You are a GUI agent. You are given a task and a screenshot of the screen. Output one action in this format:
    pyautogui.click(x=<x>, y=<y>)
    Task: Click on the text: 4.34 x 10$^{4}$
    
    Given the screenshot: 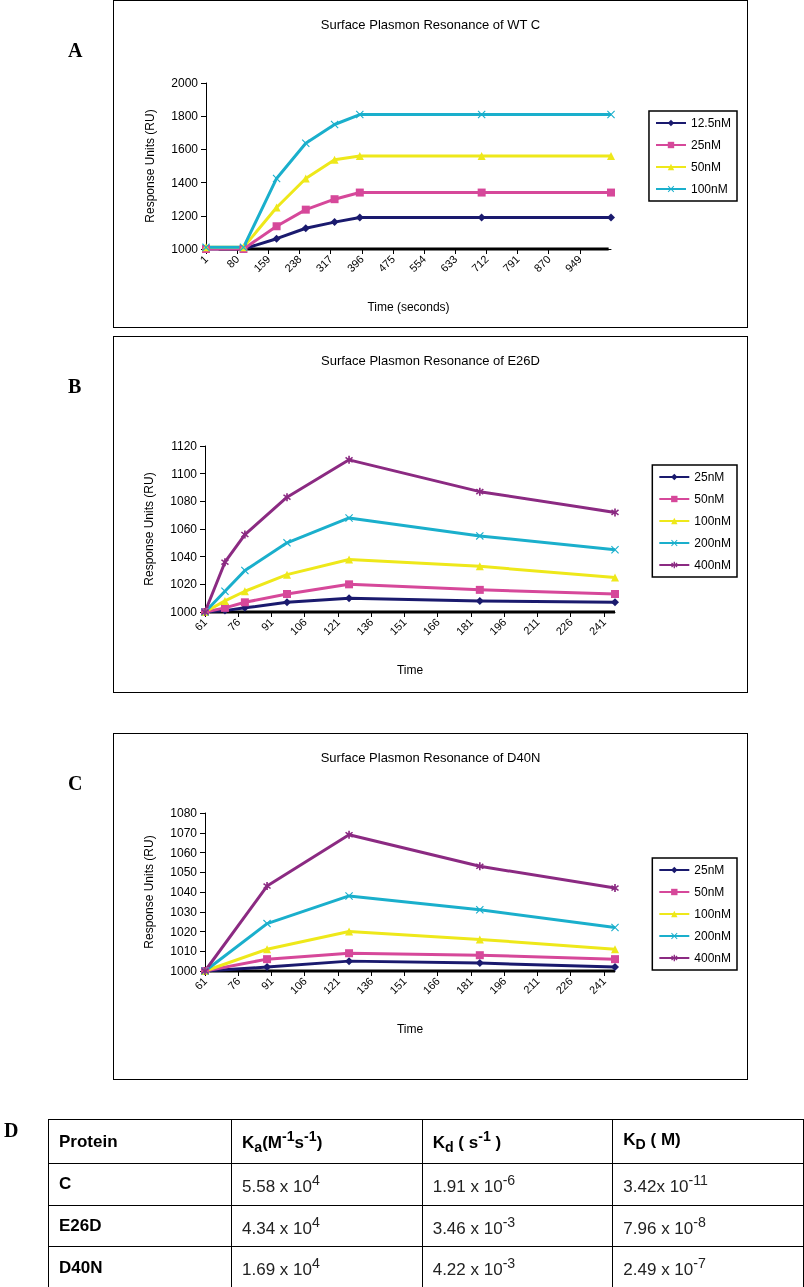 What is the action you would take?
    pyautogui.click(x=281, y=1225)
    